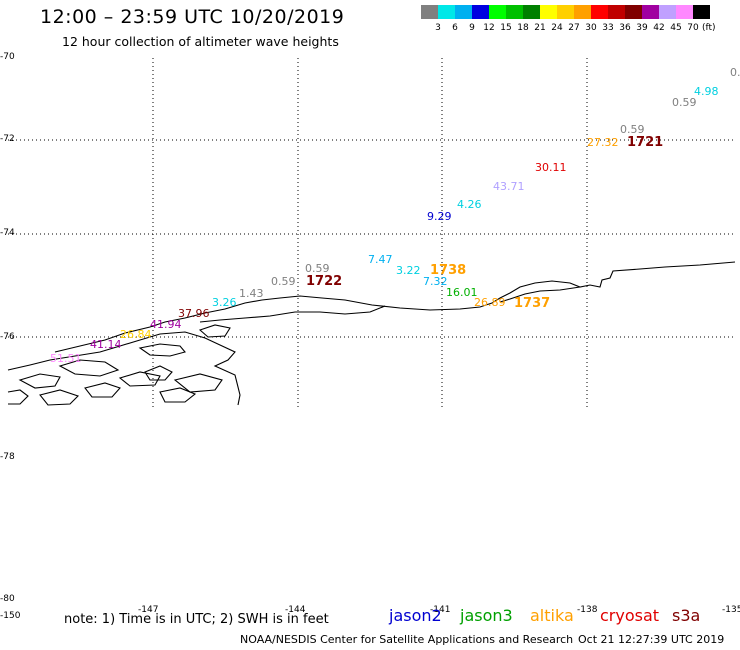 This screenshot has width=740, height=650. Describe the element at coordinates (295, 610) in the screenshot. I see `longitude-label: -144` at that location.